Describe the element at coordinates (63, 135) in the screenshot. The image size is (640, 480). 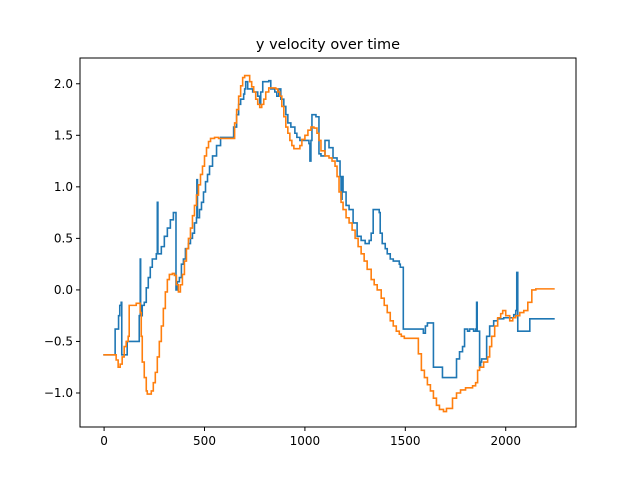
I see `y-tick-label: 1.5` at that location.